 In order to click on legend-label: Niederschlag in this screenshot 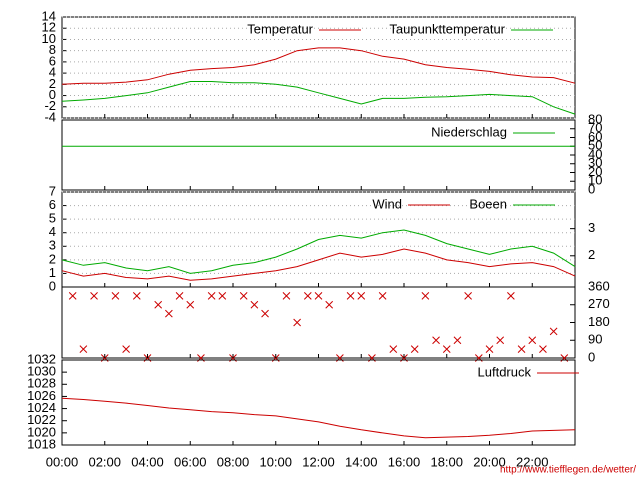, I will do `click(469, 131)`.